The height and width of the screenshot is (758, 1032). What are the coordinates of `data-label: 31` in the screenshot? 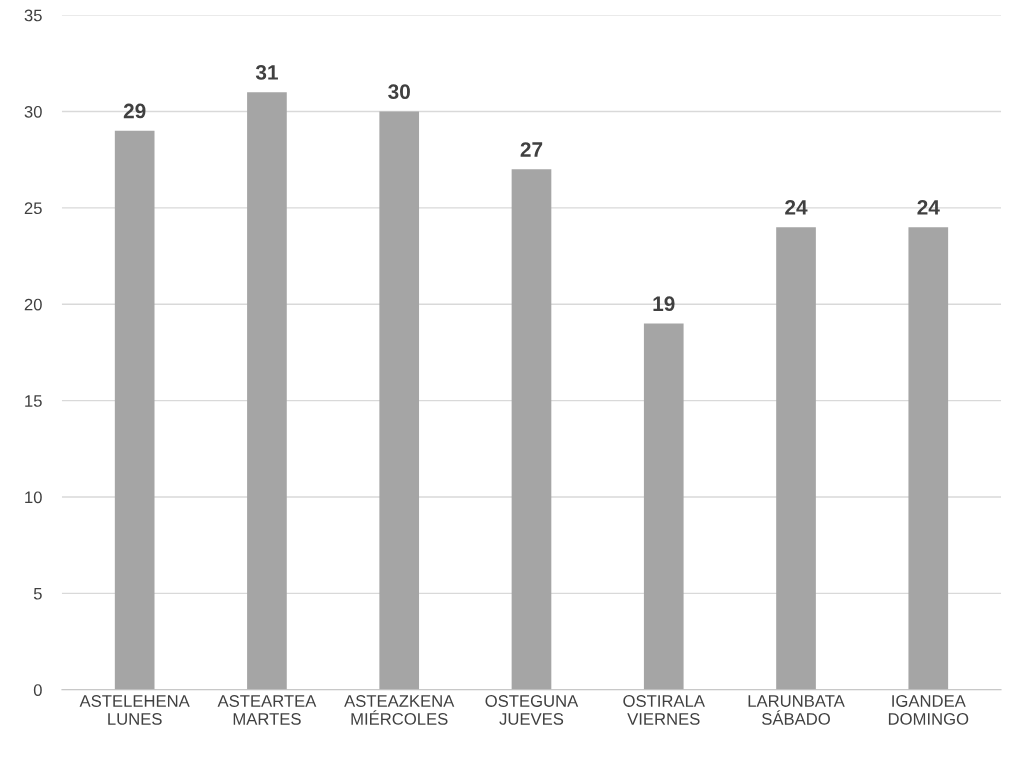 It's located at (266, 72).